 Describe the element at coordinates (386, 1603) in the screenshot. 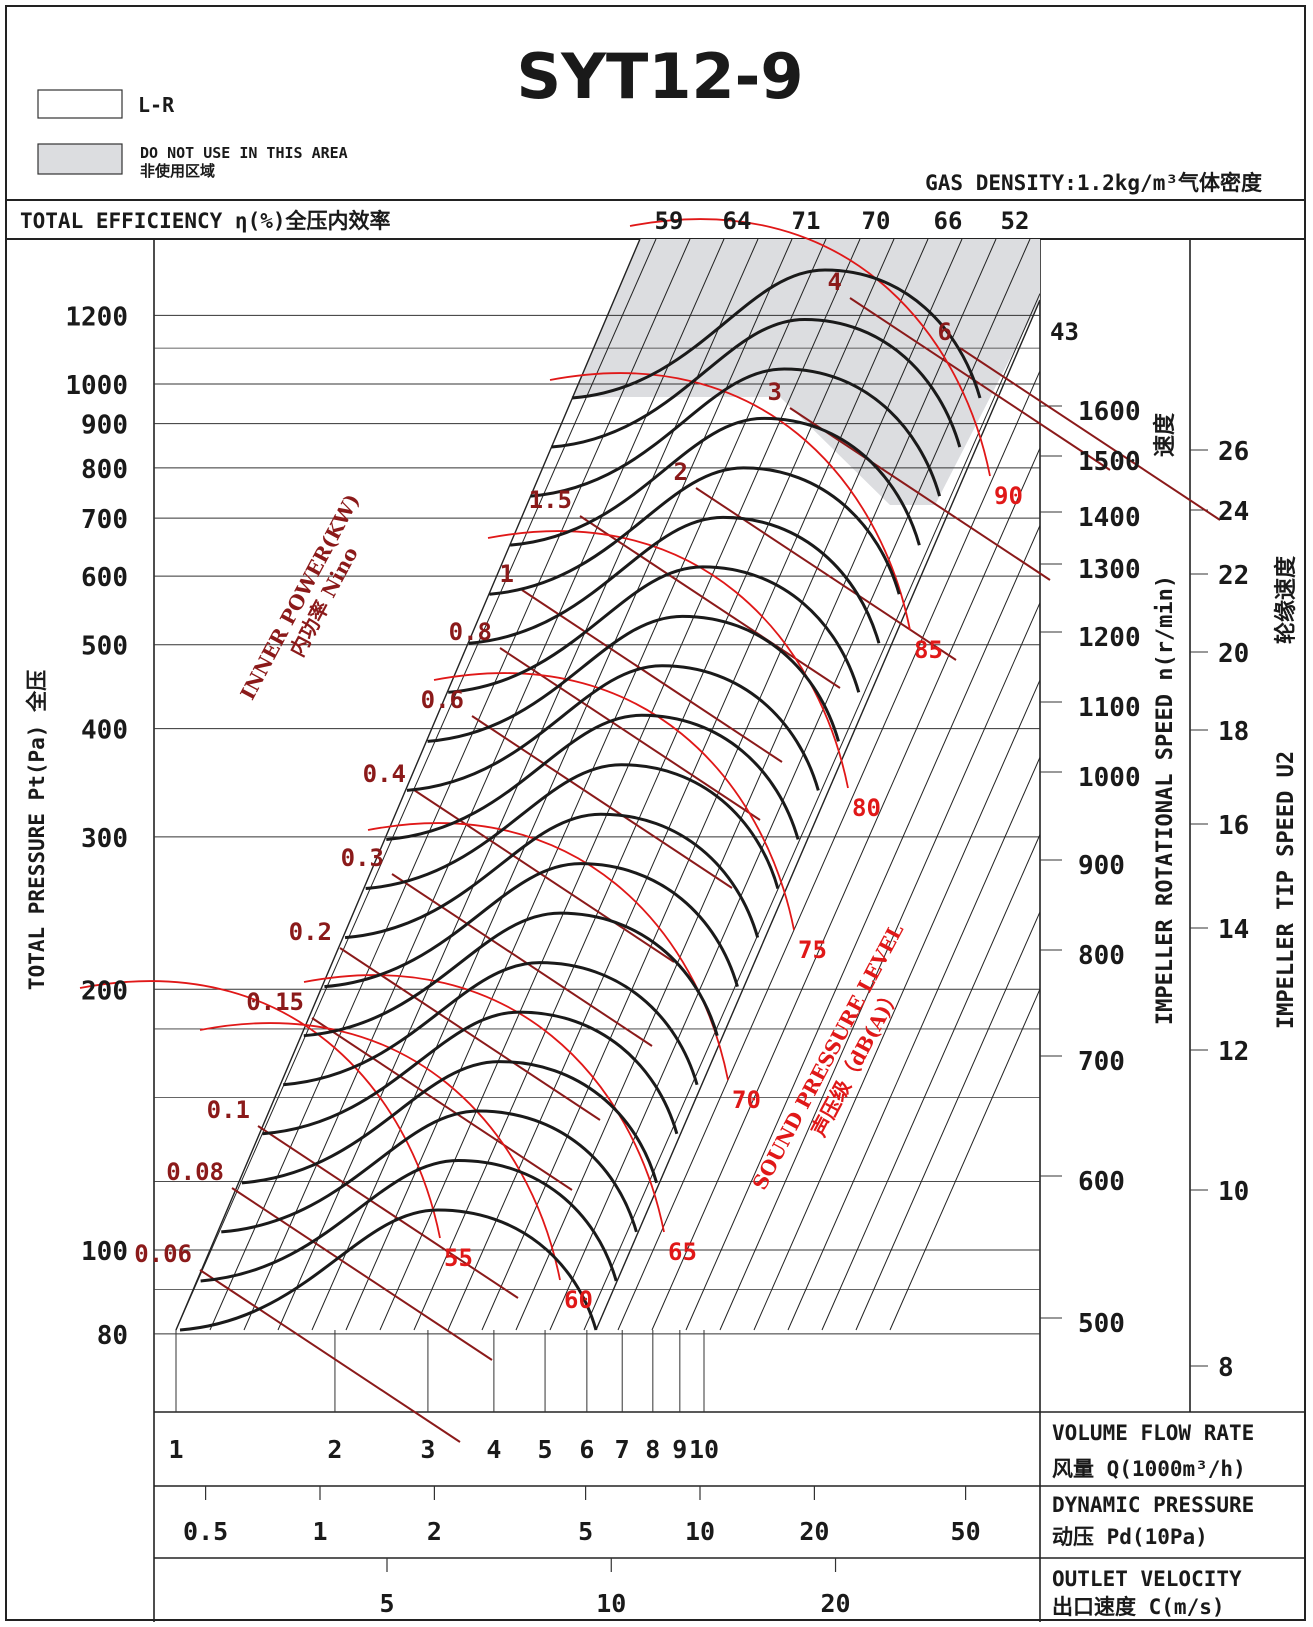

I see `x-tick-label-velocity: 5` at that location.